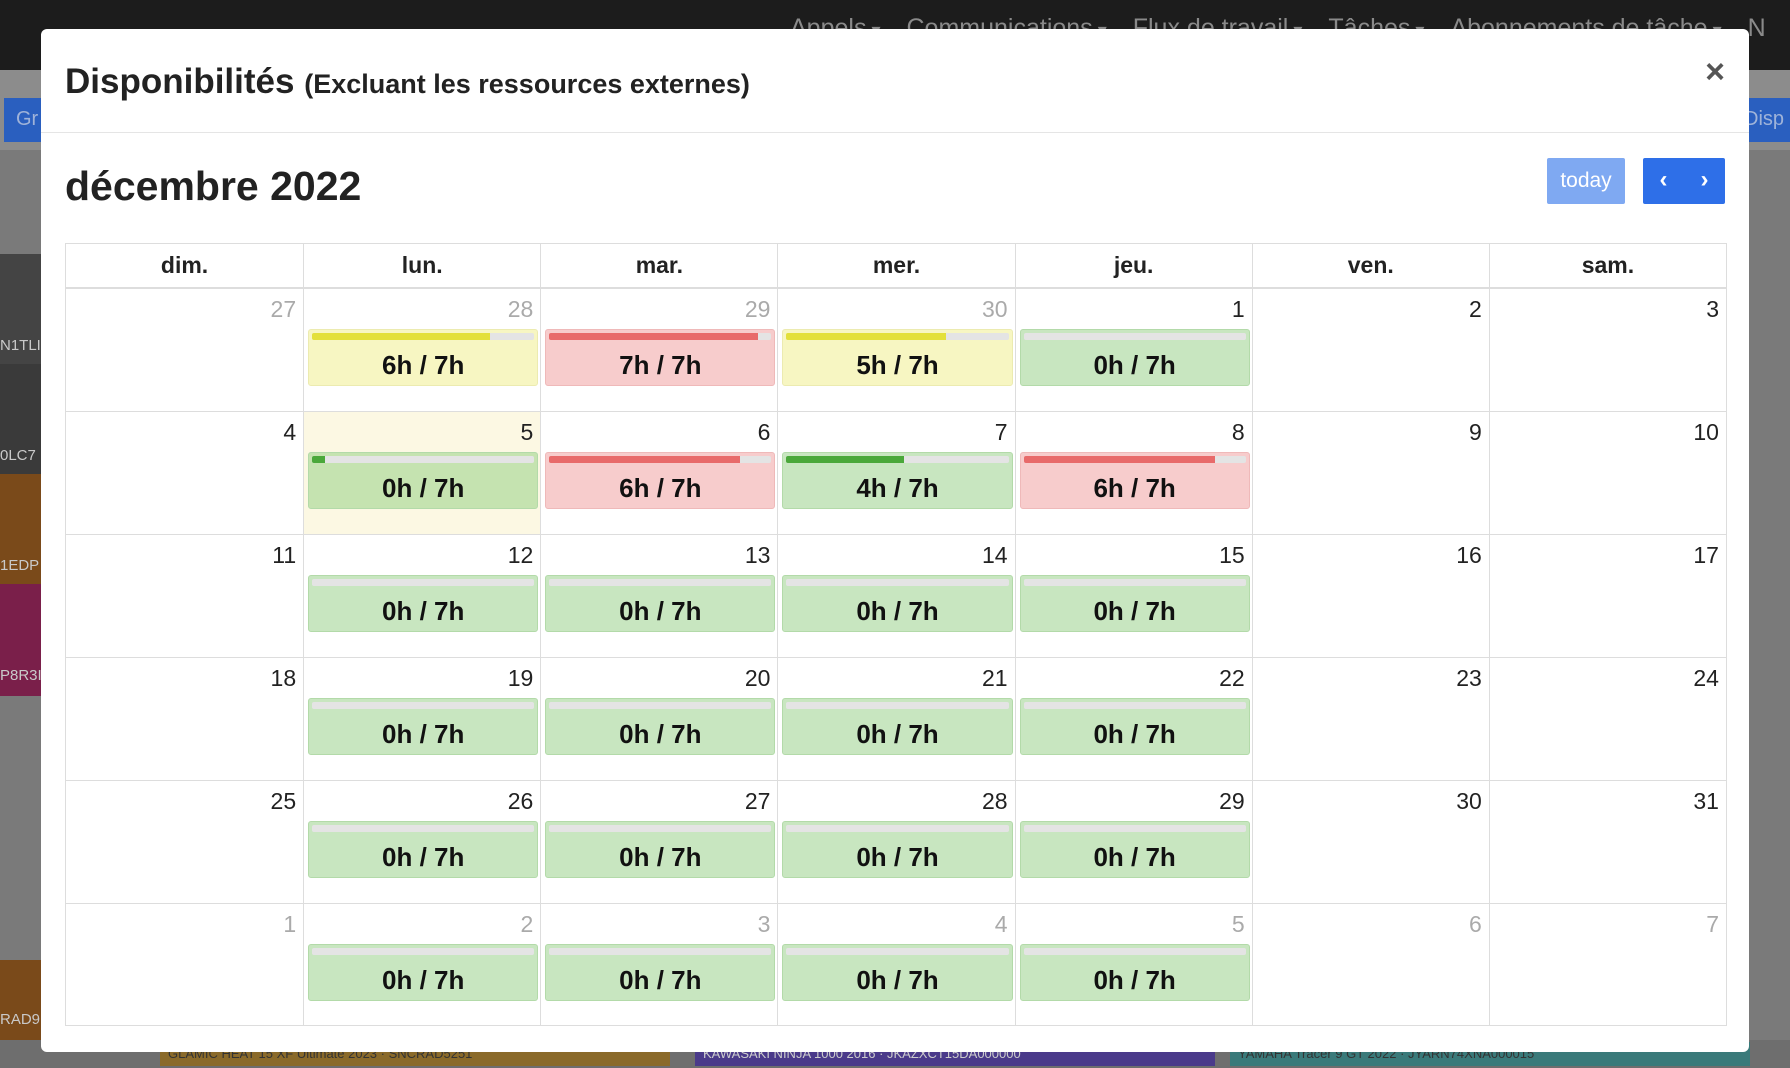 Image resolution: width=1790 pixels, height=1068 pixels. Describe the element at coordinates (184, 719) in the screenshot. I see `calendar-day: 18` at that location.